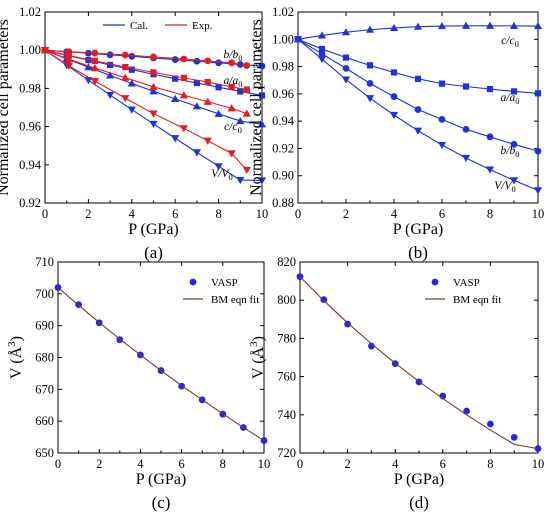 The image size is (550, 523). What do you see at coordinates (254, 344) in the screenshot?
I see `y-axis-title-sup: 3` at bounding box center [254, 344].